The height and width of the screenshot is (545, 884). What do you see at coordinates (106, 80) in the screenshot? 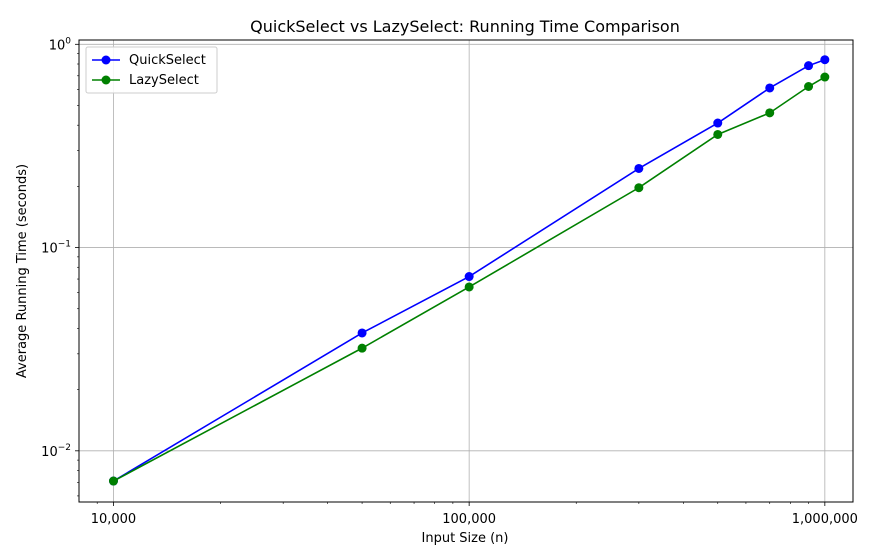
I see `legend-swatch-marker-lazyselect` at bounding box center [106, 80].